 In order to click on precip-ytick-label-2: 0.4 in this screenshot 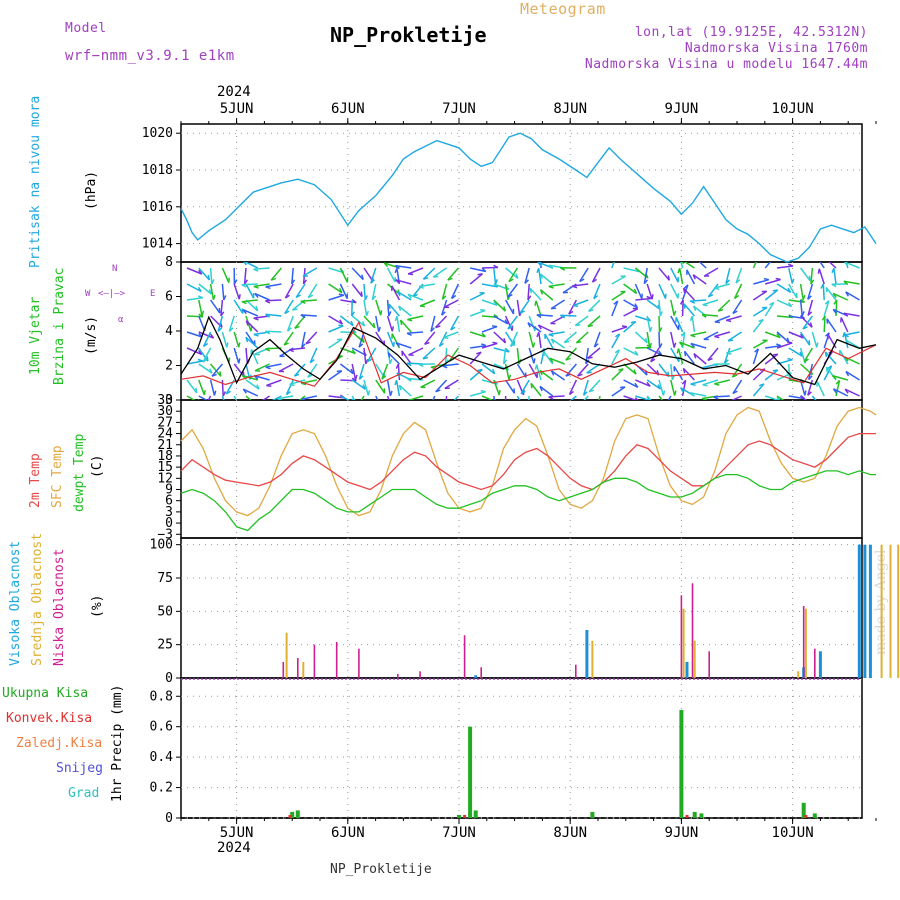, I will do `click(162, 757)`.